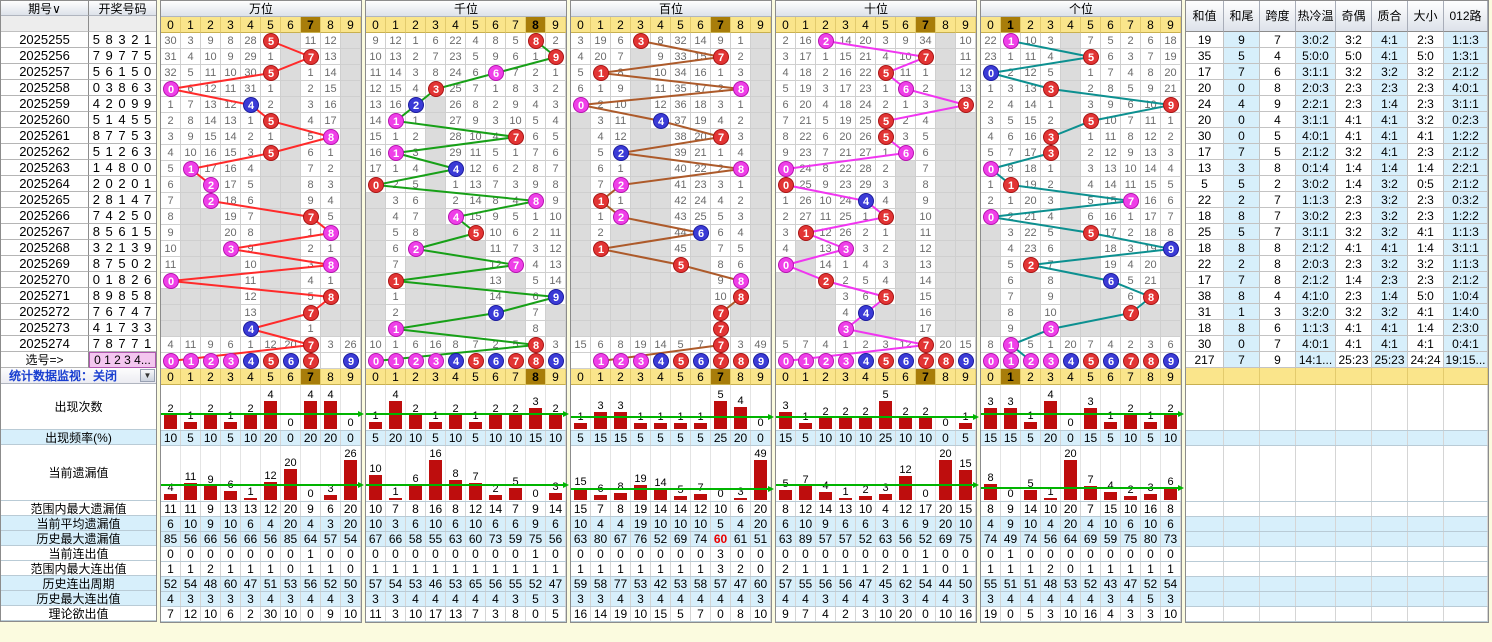 This screenshot has width=1492, height=642. What do you see at coordinates (436, 614) in the screenshot?
I see `stats-cell: 17` at bounding box center [436, 614].